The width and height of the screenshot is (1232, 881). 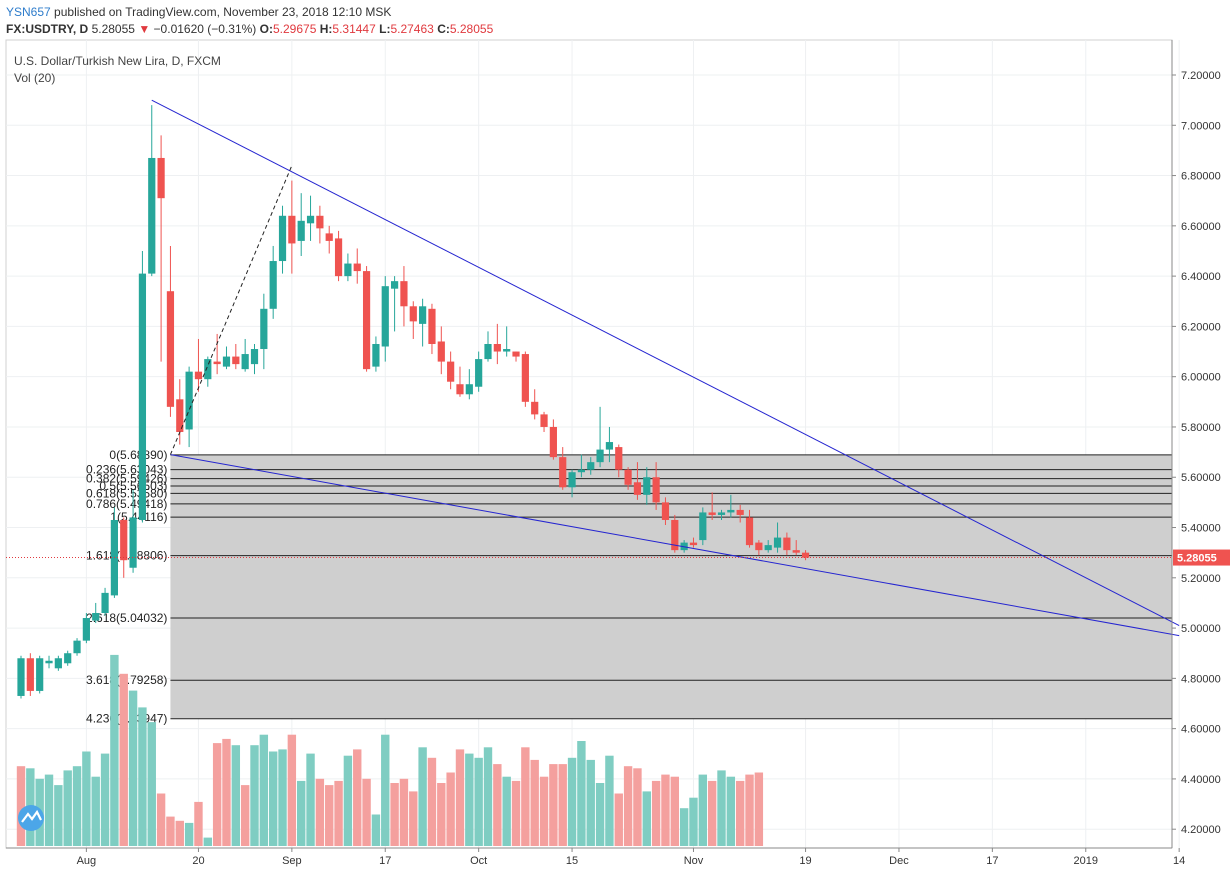 What do you see at coordinates (412, 29) in the screenshot?
I see `low-value: 5.27463` at bounding box center [412, 29].